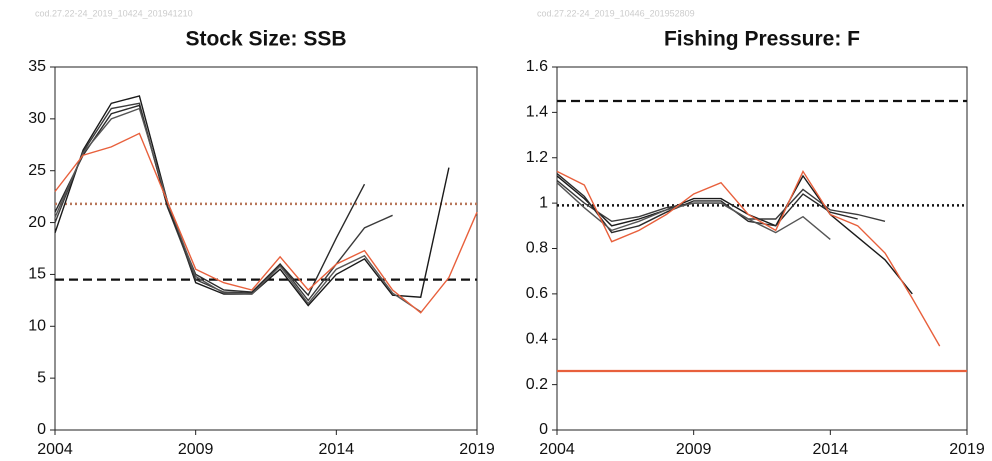 The image size is (992, 461). Describe the element at coordinates (537, 338) in the screenshot. I see `y-tick-label: 0.4` at that location.